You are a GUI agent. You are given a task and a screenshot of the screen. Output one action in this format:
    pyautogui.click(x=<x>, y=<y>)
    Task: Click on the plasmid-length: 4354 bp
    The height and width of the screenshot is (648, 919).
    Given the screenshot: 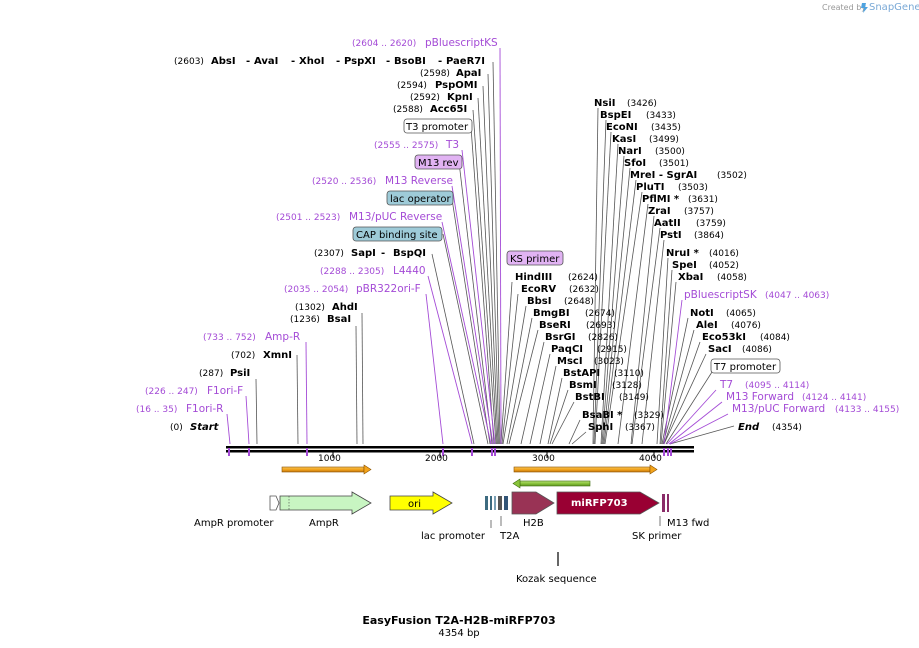 What is the action you would take?
    pyautogui.click(x=458, y=633)
    